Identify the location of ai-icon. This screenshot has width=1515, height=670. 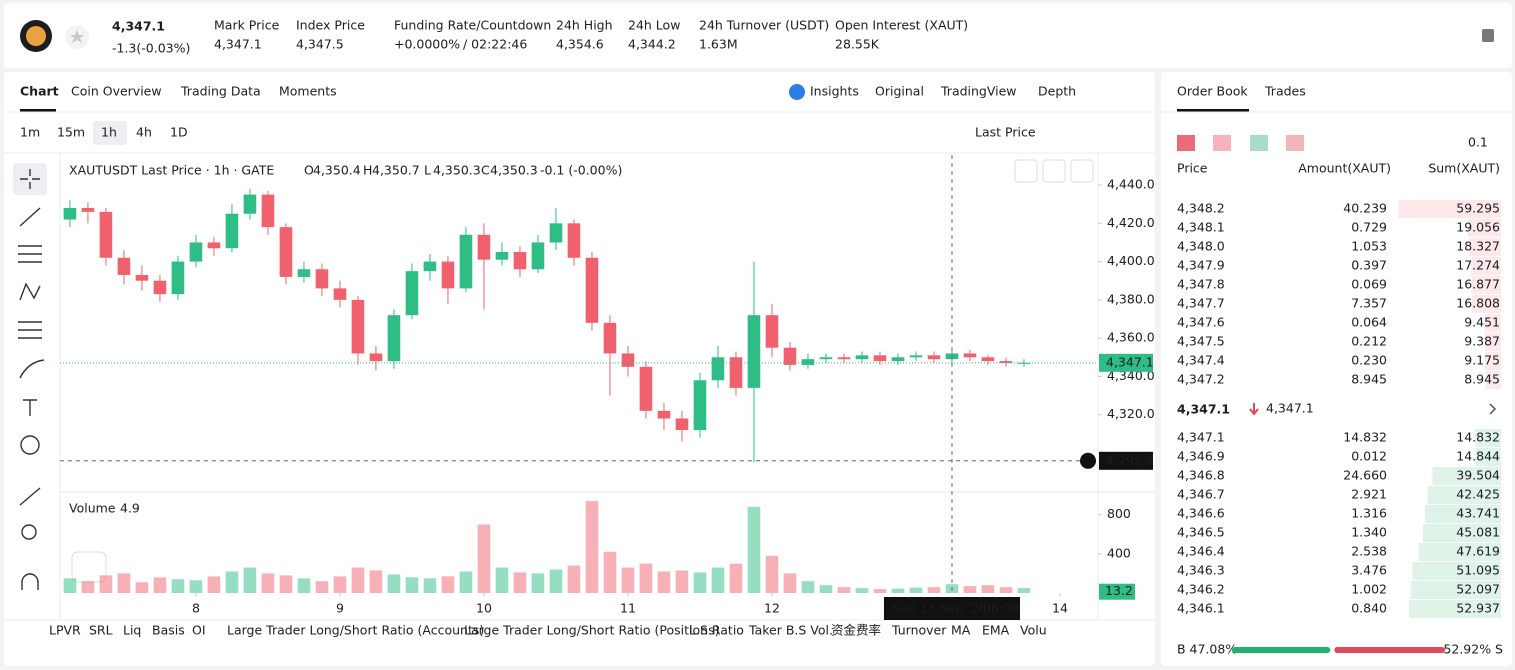
(797, 92).